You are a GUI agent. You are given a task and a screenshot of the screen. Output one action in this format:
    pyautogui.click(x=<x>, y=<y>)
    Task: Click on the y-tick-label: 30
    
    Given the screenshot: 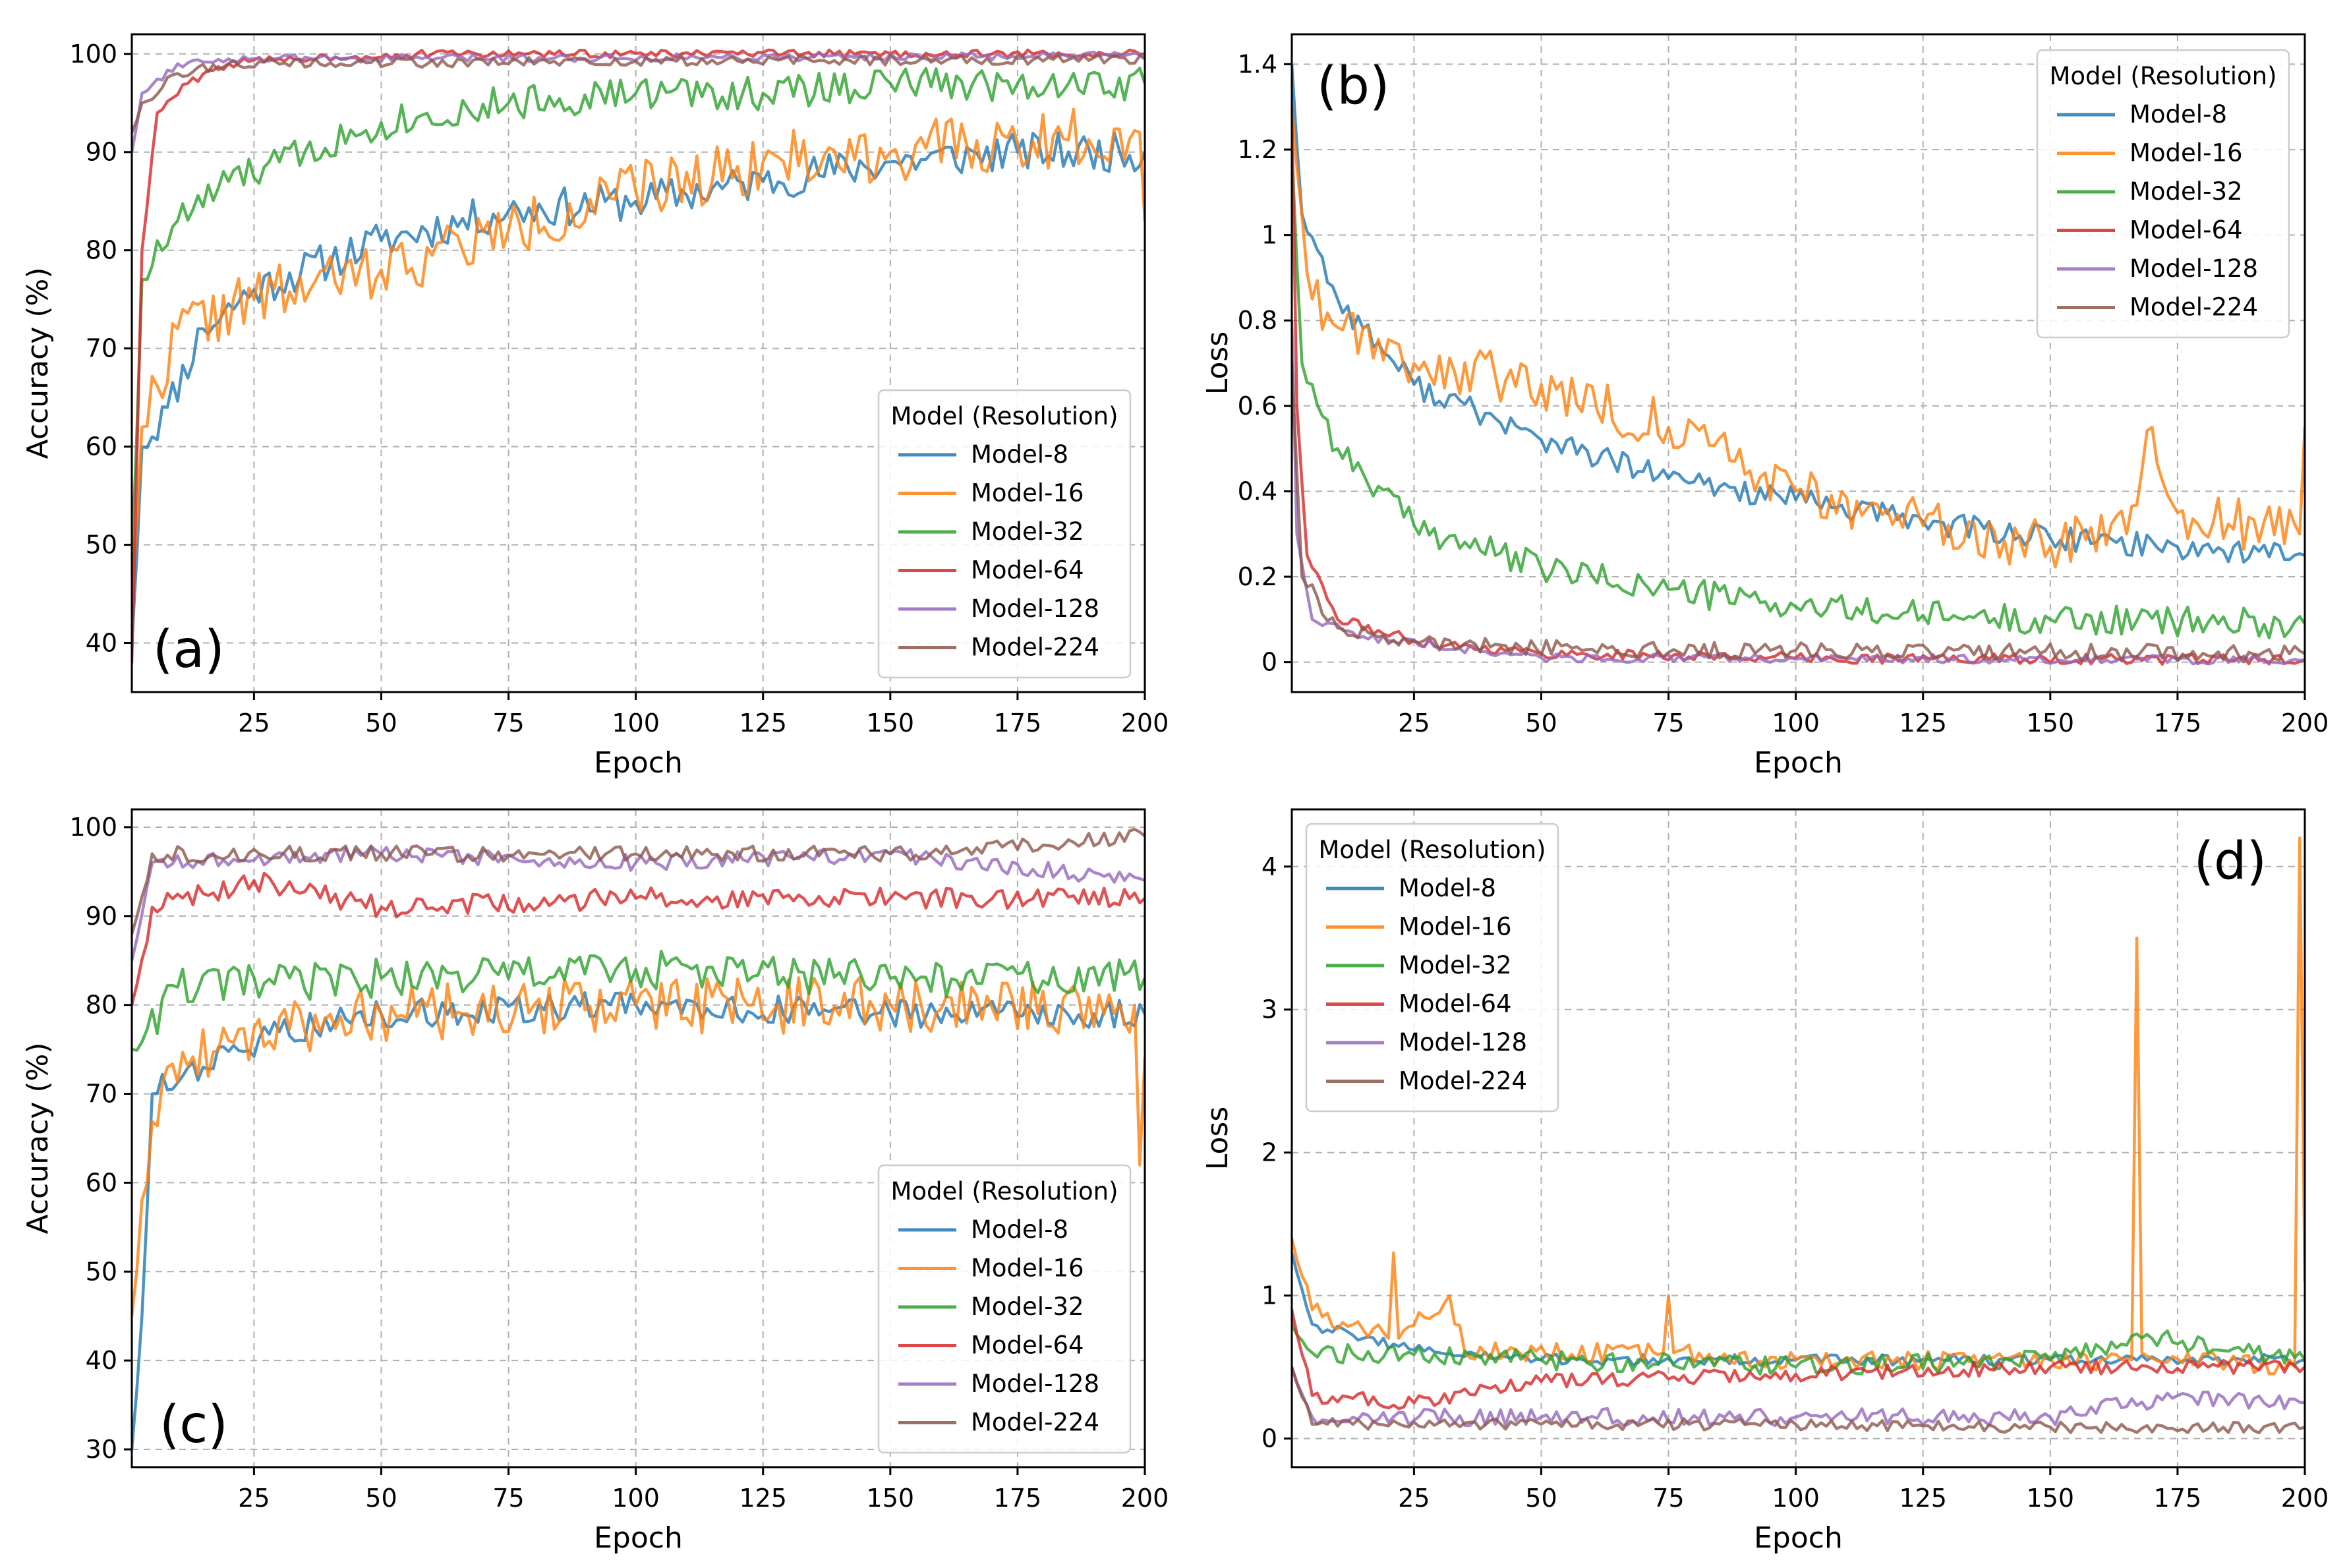 What is the action you would take?
    pyautogui.click(x=101, y=1450)
    